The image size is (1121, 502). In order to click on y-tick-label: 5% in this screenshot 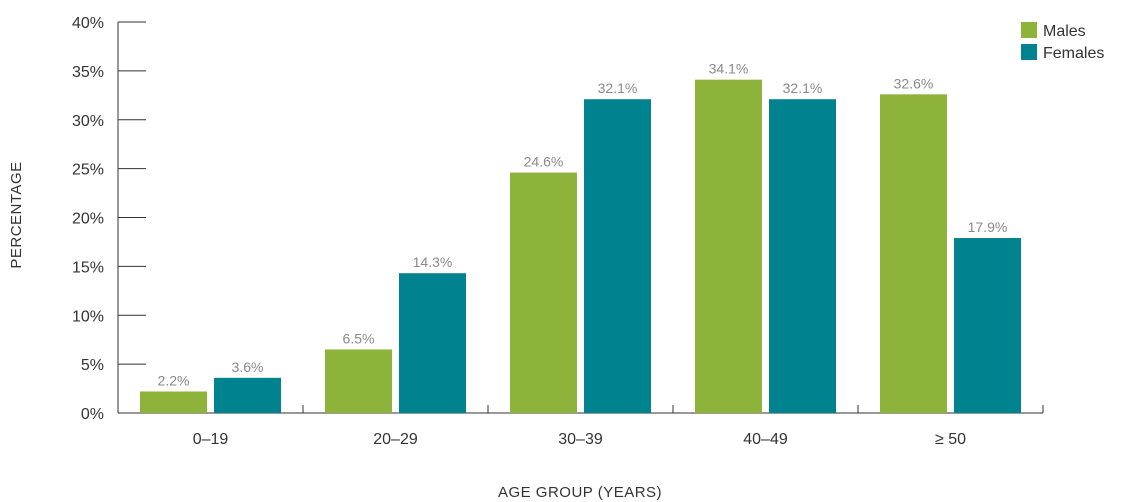, I will do `click(92, 365)`.